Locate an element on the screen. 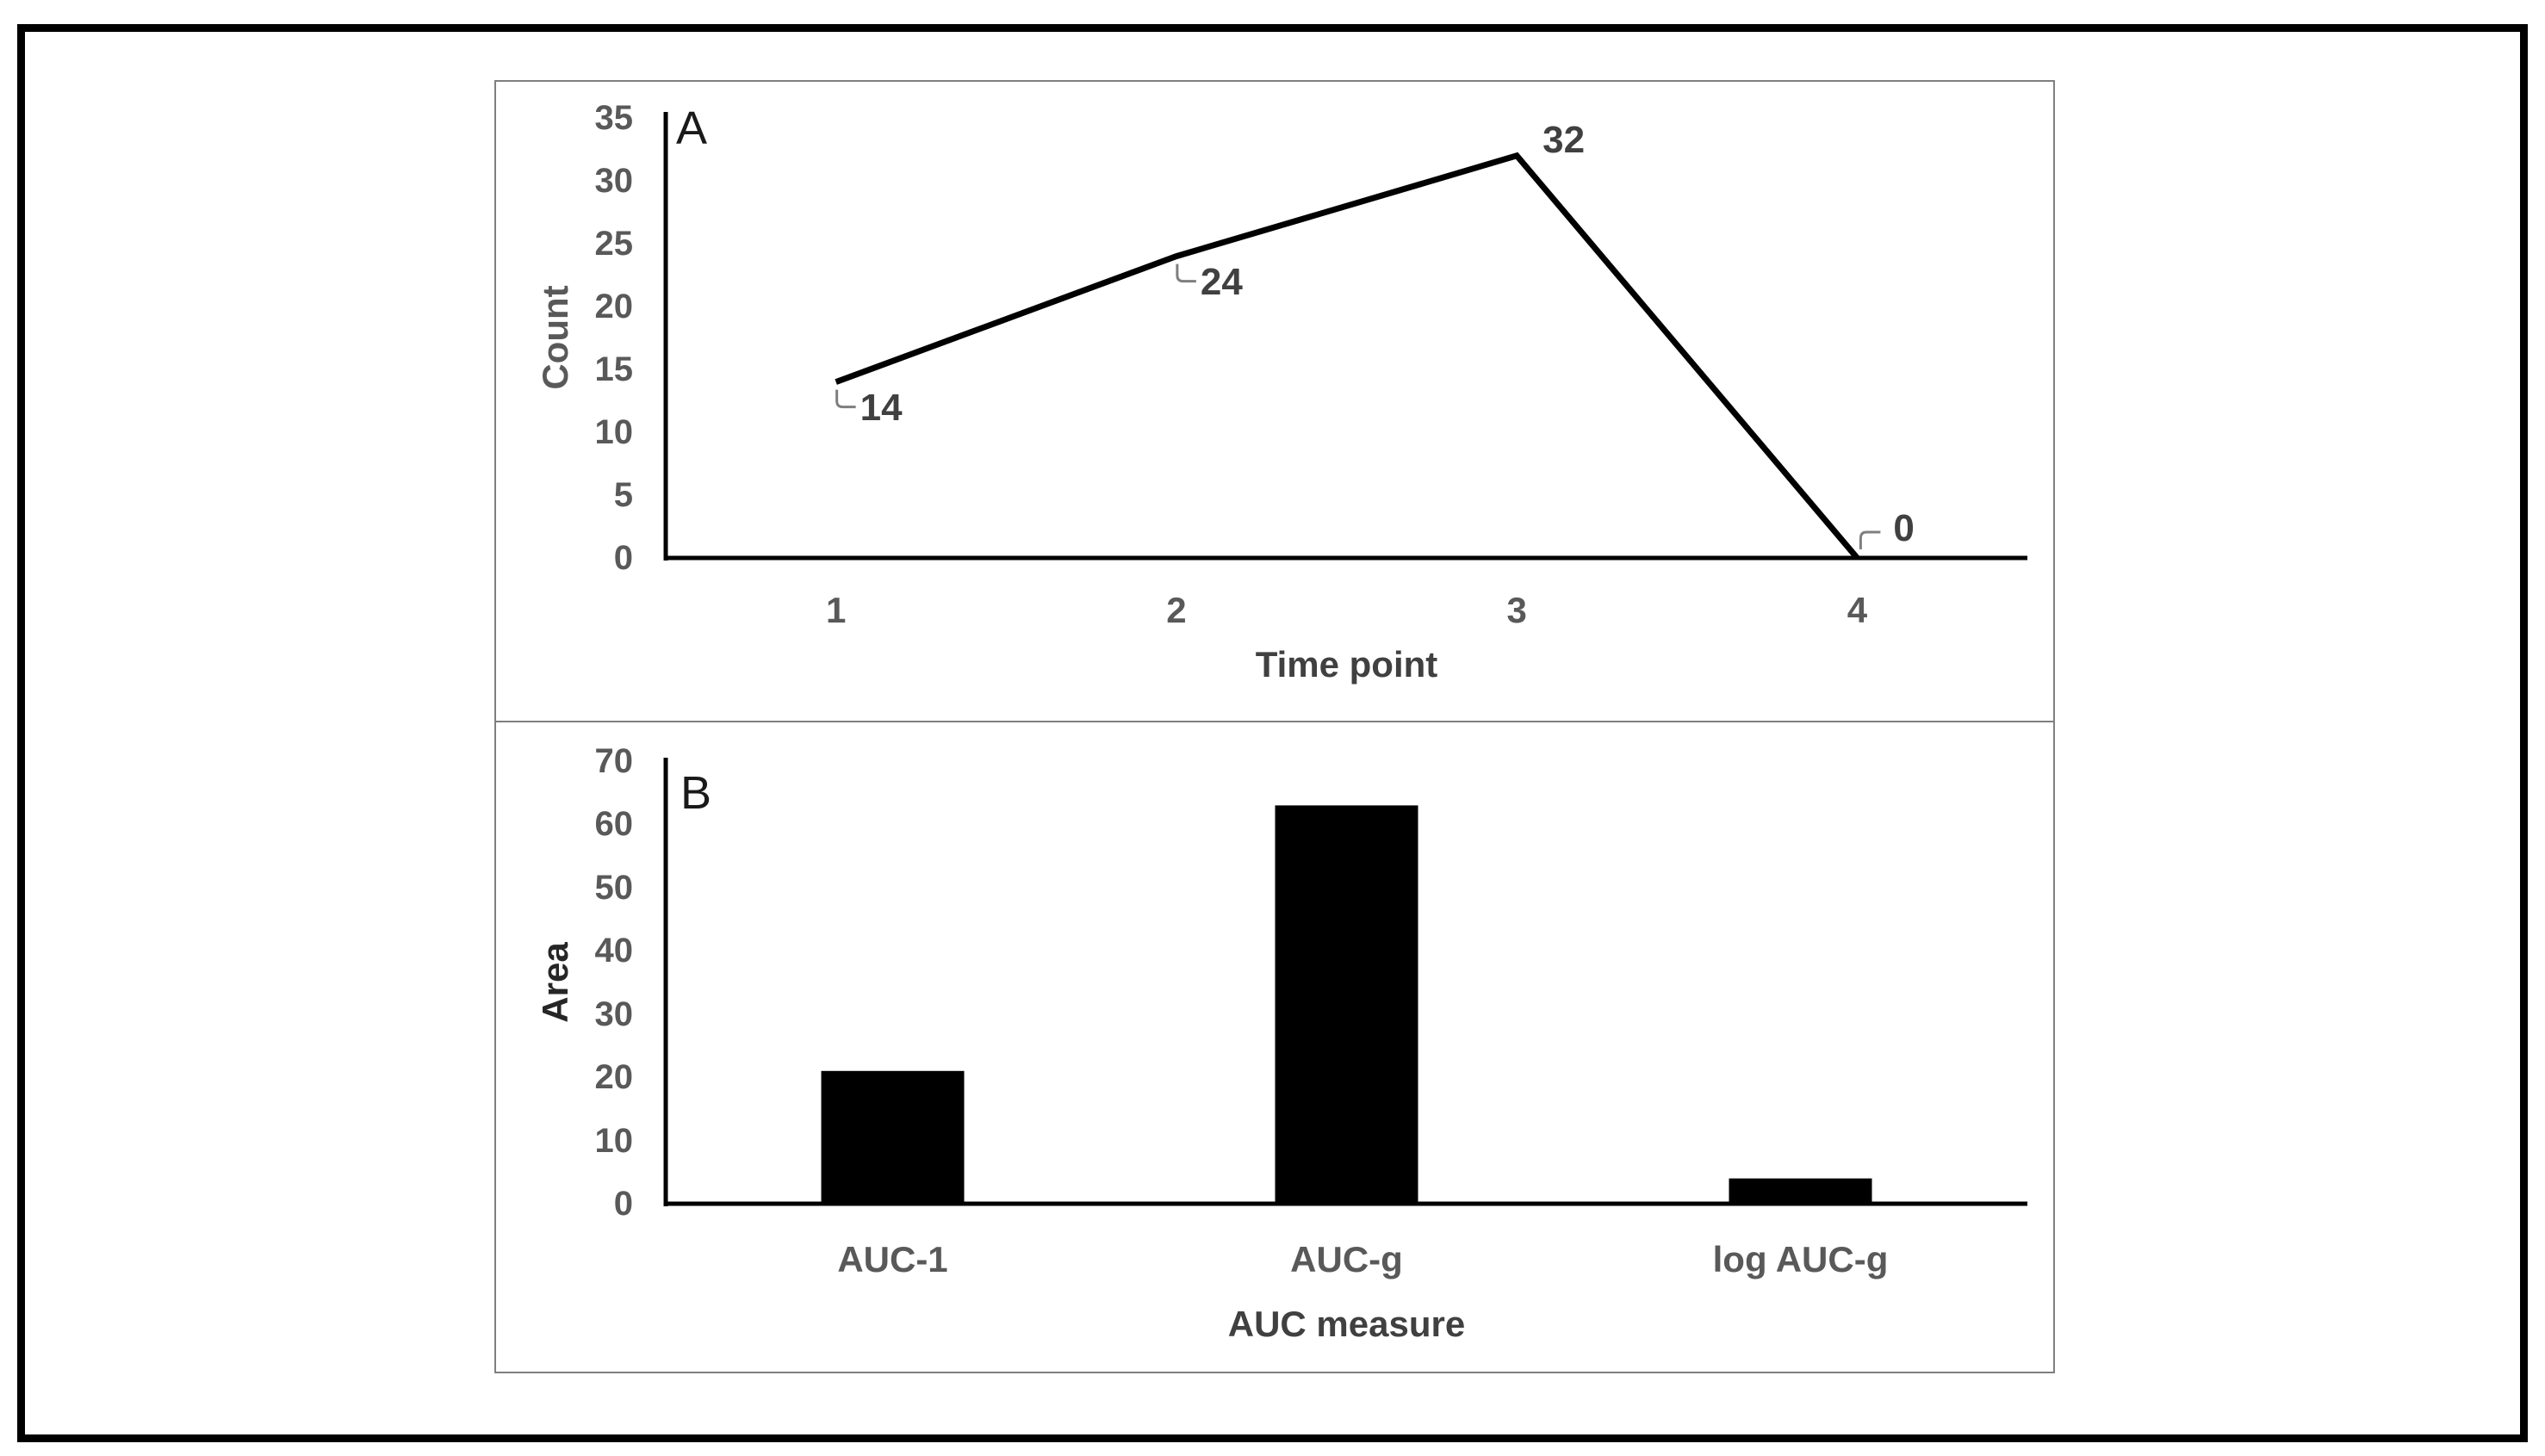  bar-log-auc-g is located at coordinates (1800, 1191).